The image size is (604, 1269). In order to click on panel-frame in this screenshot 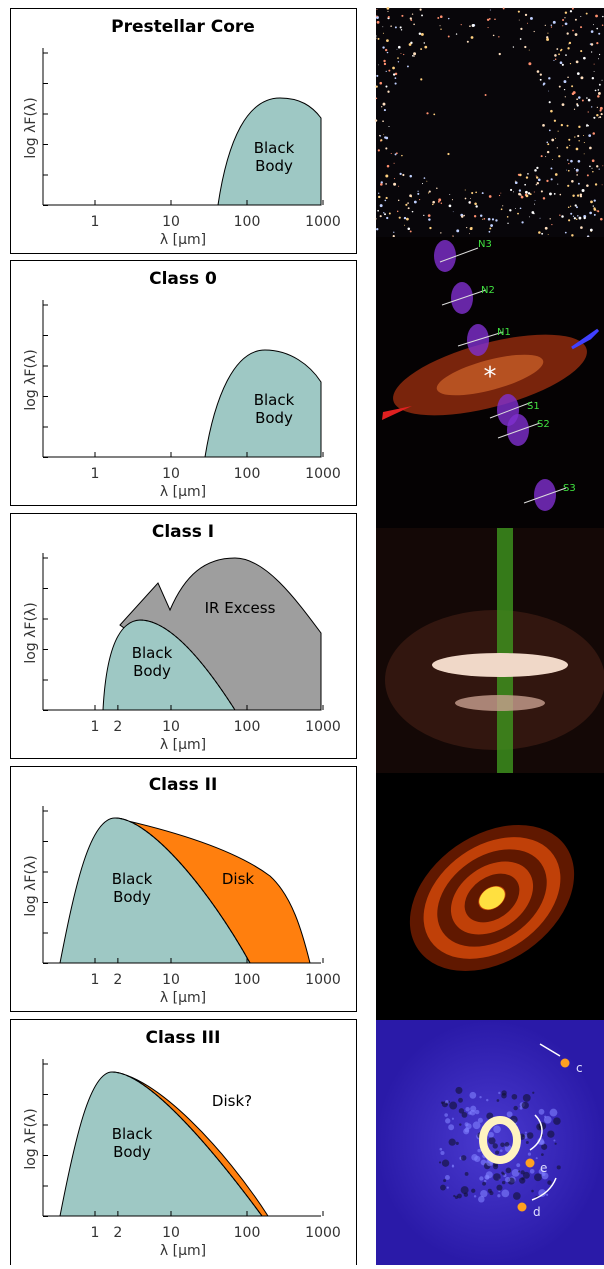, I will do `click(183, 636)`.